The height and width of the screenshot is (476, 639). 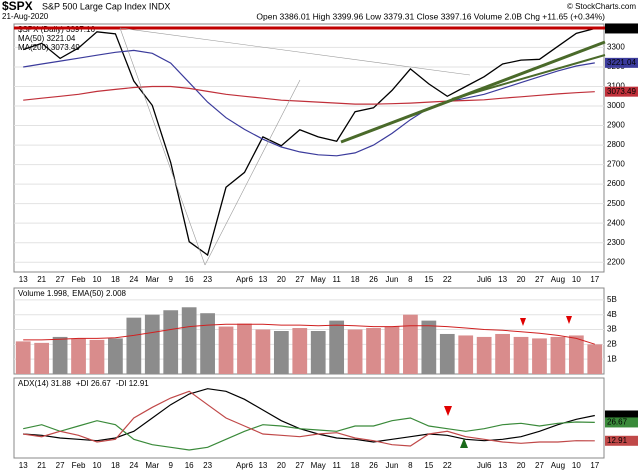 I want to click on legend-entry: MA(200) 3073.49, so click(x=49, y=47).